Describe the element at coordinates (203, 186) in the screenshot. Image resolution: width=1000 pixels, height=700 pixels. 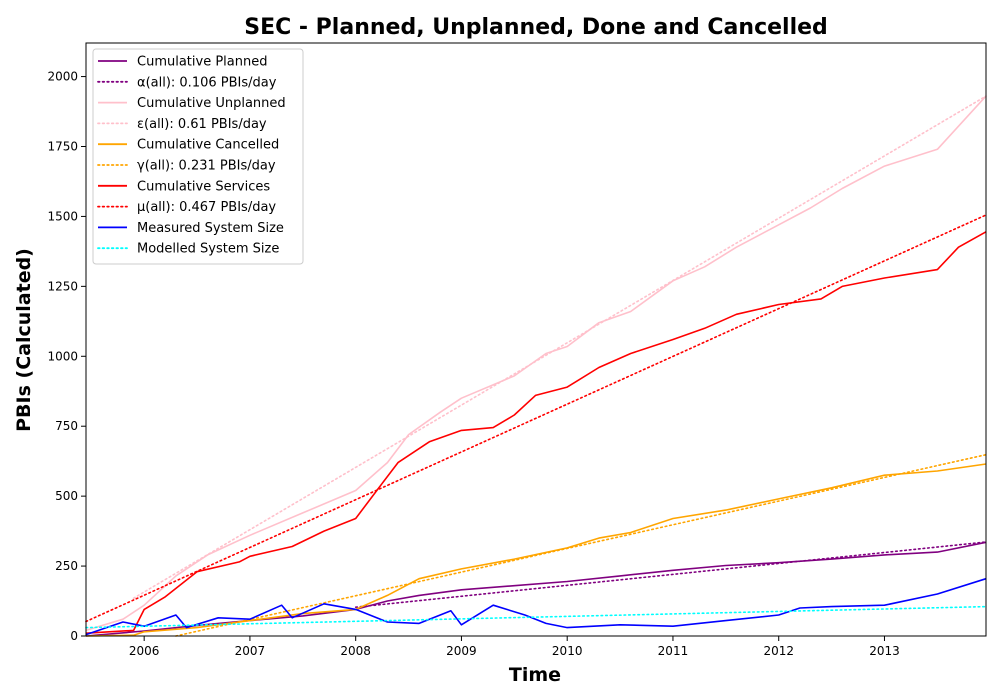
I see `legend-label-7: Cumulative Services` at that location.